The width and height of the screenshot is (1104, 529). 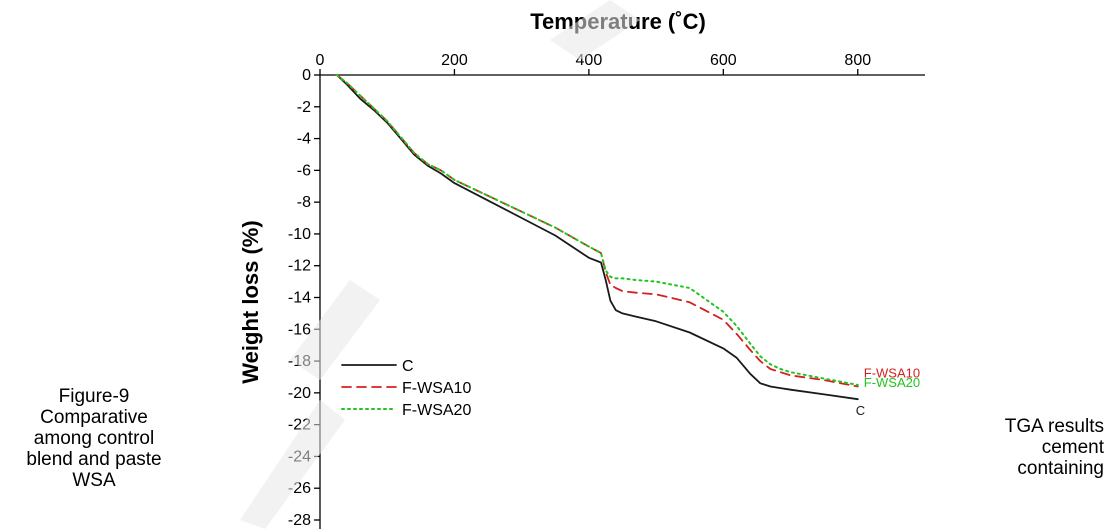 What do you see at coordinates (299, 393) in the screenshot?
I see `y-tick-label: -20` at bounding box center [299, 393].